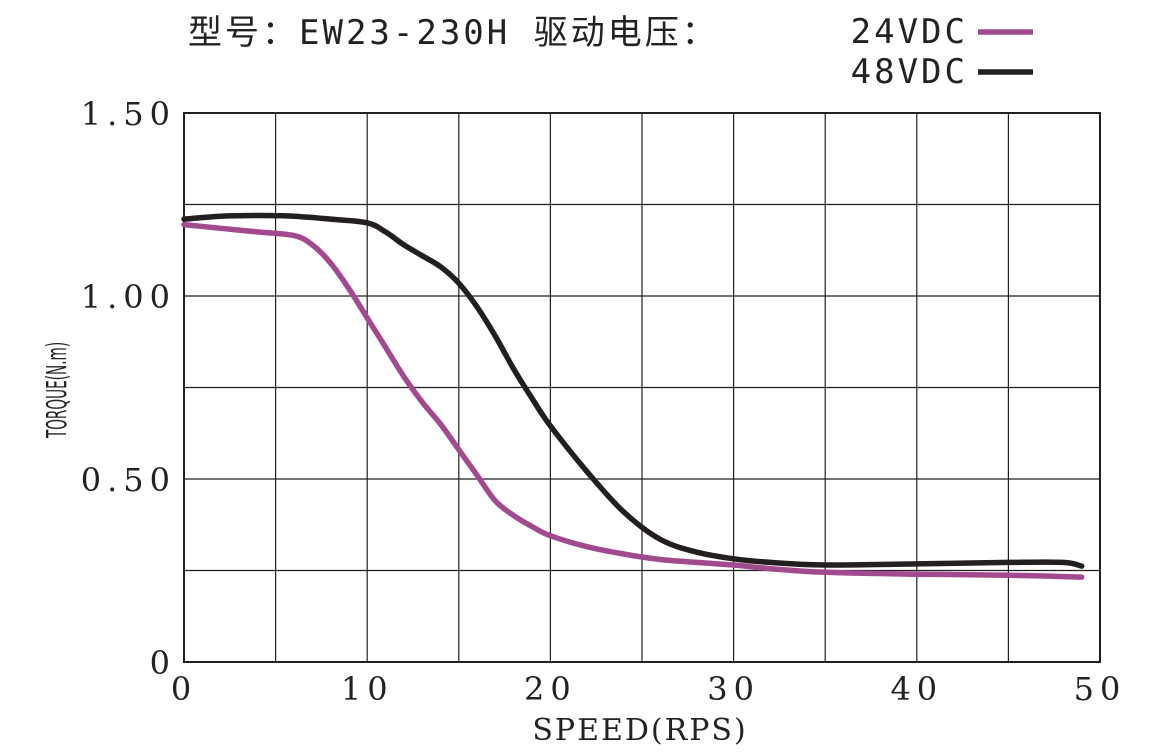 Image resolution: width=1157 pixels, height=755 pixels. I want to click on x-tick-labels: 0 10 20 30 40 50, so click(649, 689).